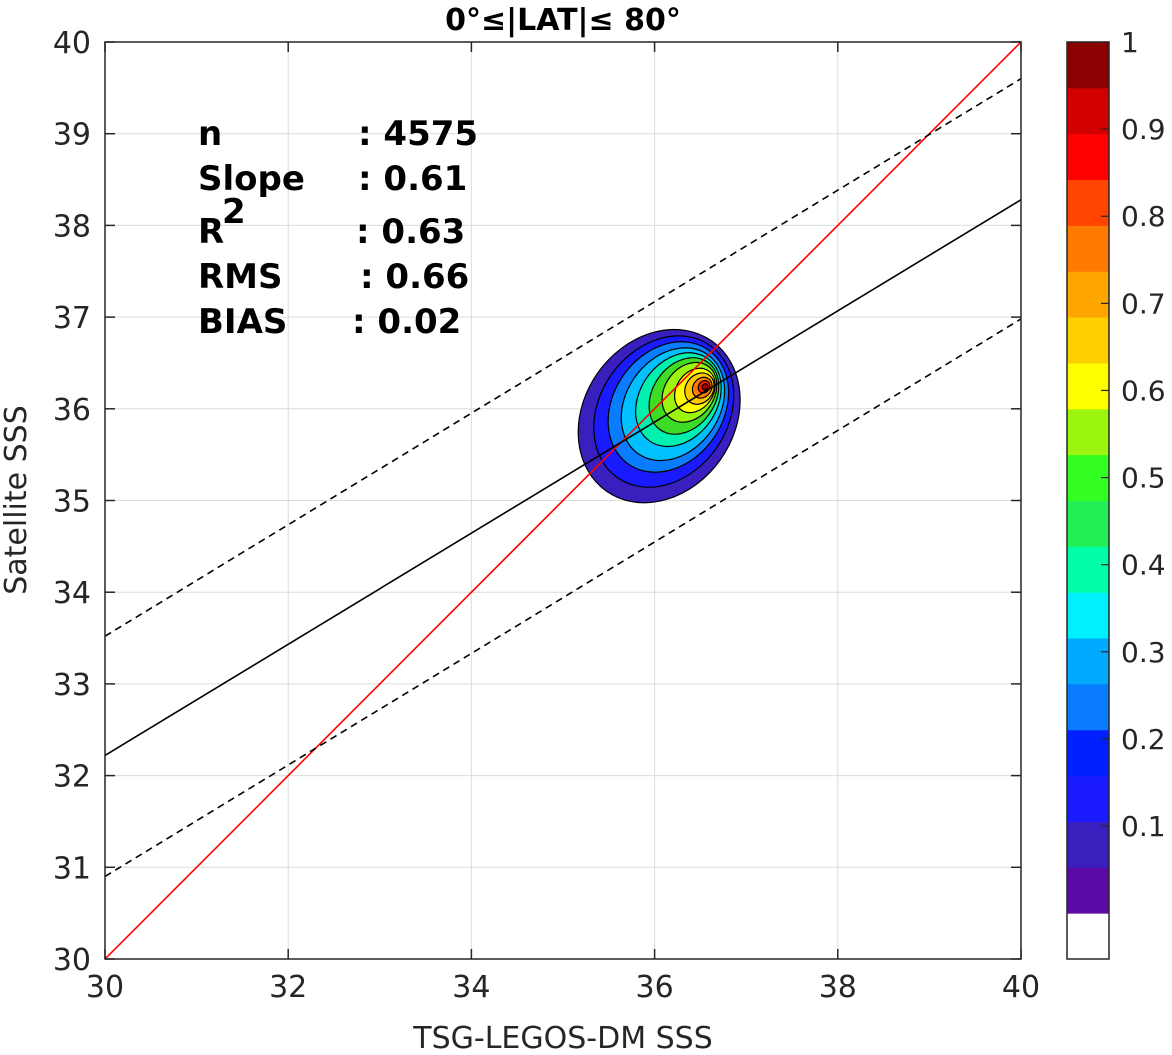  I want to click on x-tick-label: 38, so click(838, 987).